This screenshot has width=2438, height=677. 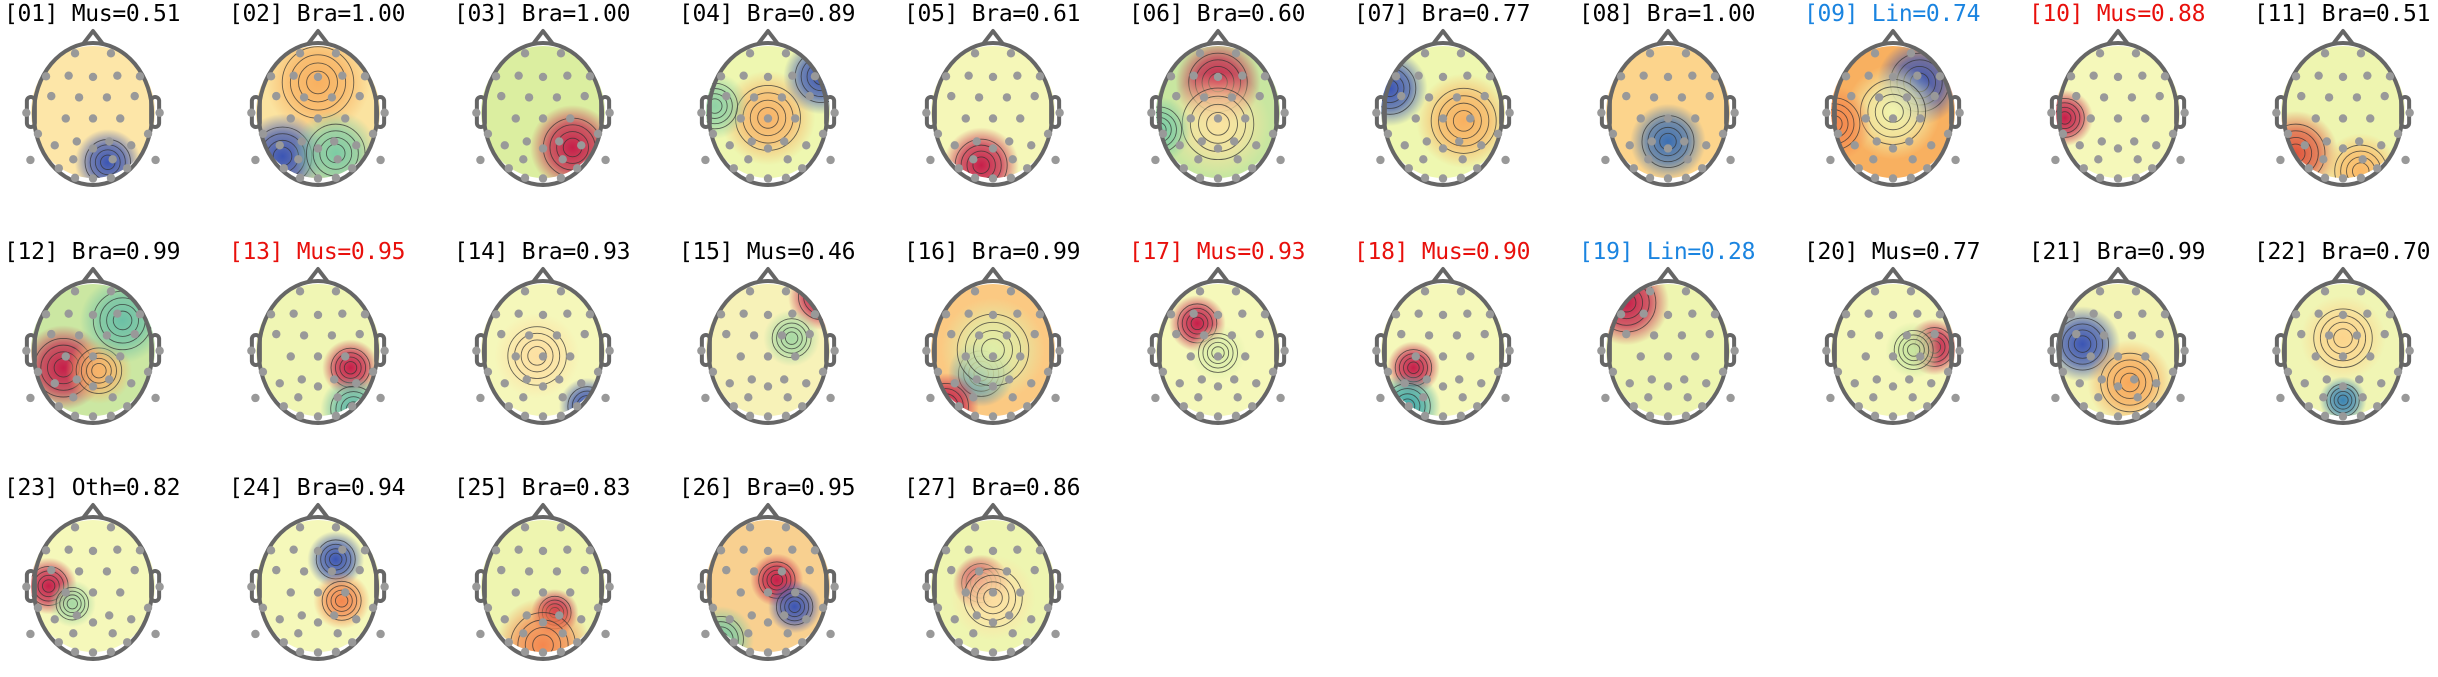 I want to click on component-panel: [27] Bra=0.86, so click(x=1012, y=575).